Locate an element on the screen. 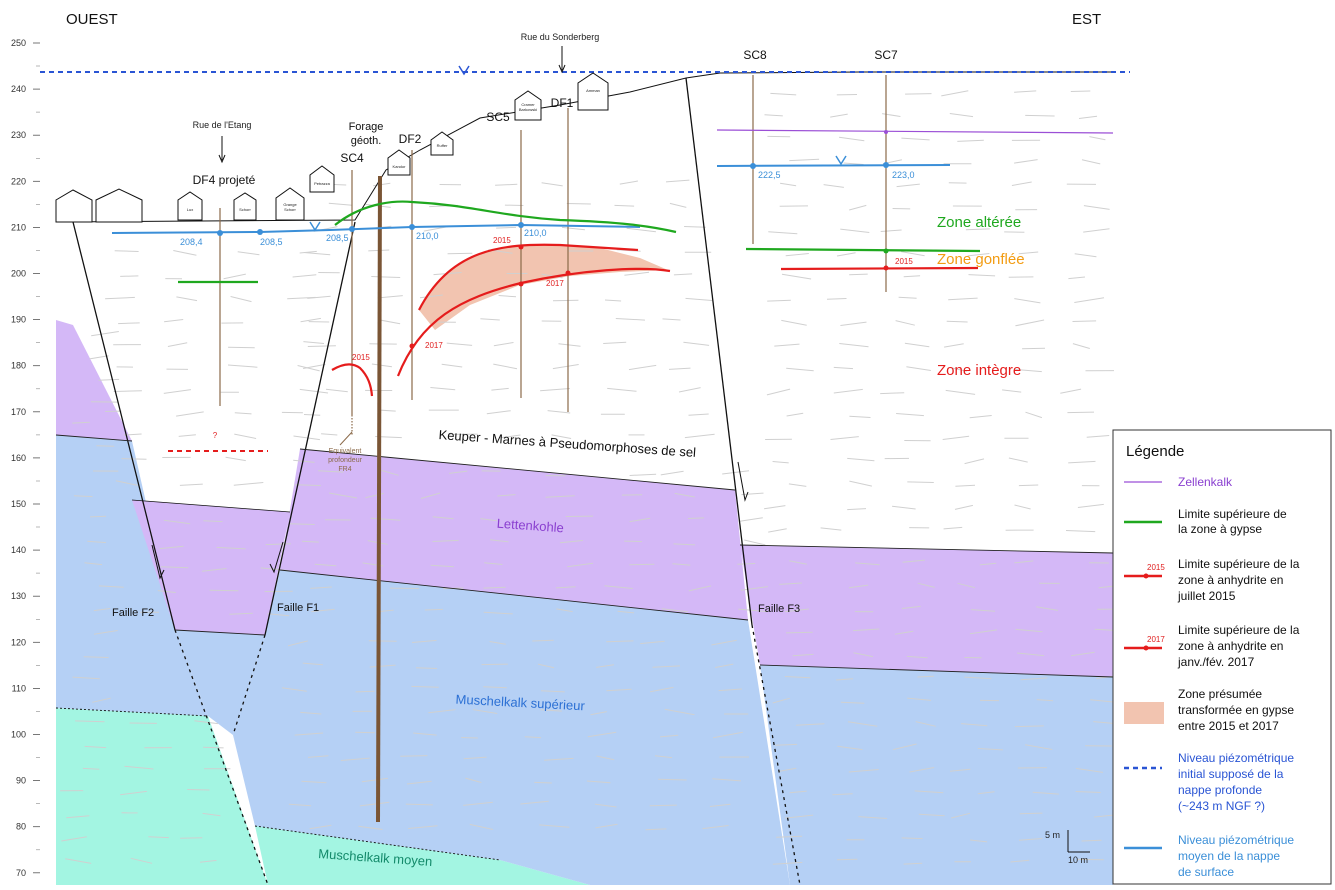  borehole-label-sc5: SC5 is located at coordinates (498, 117).